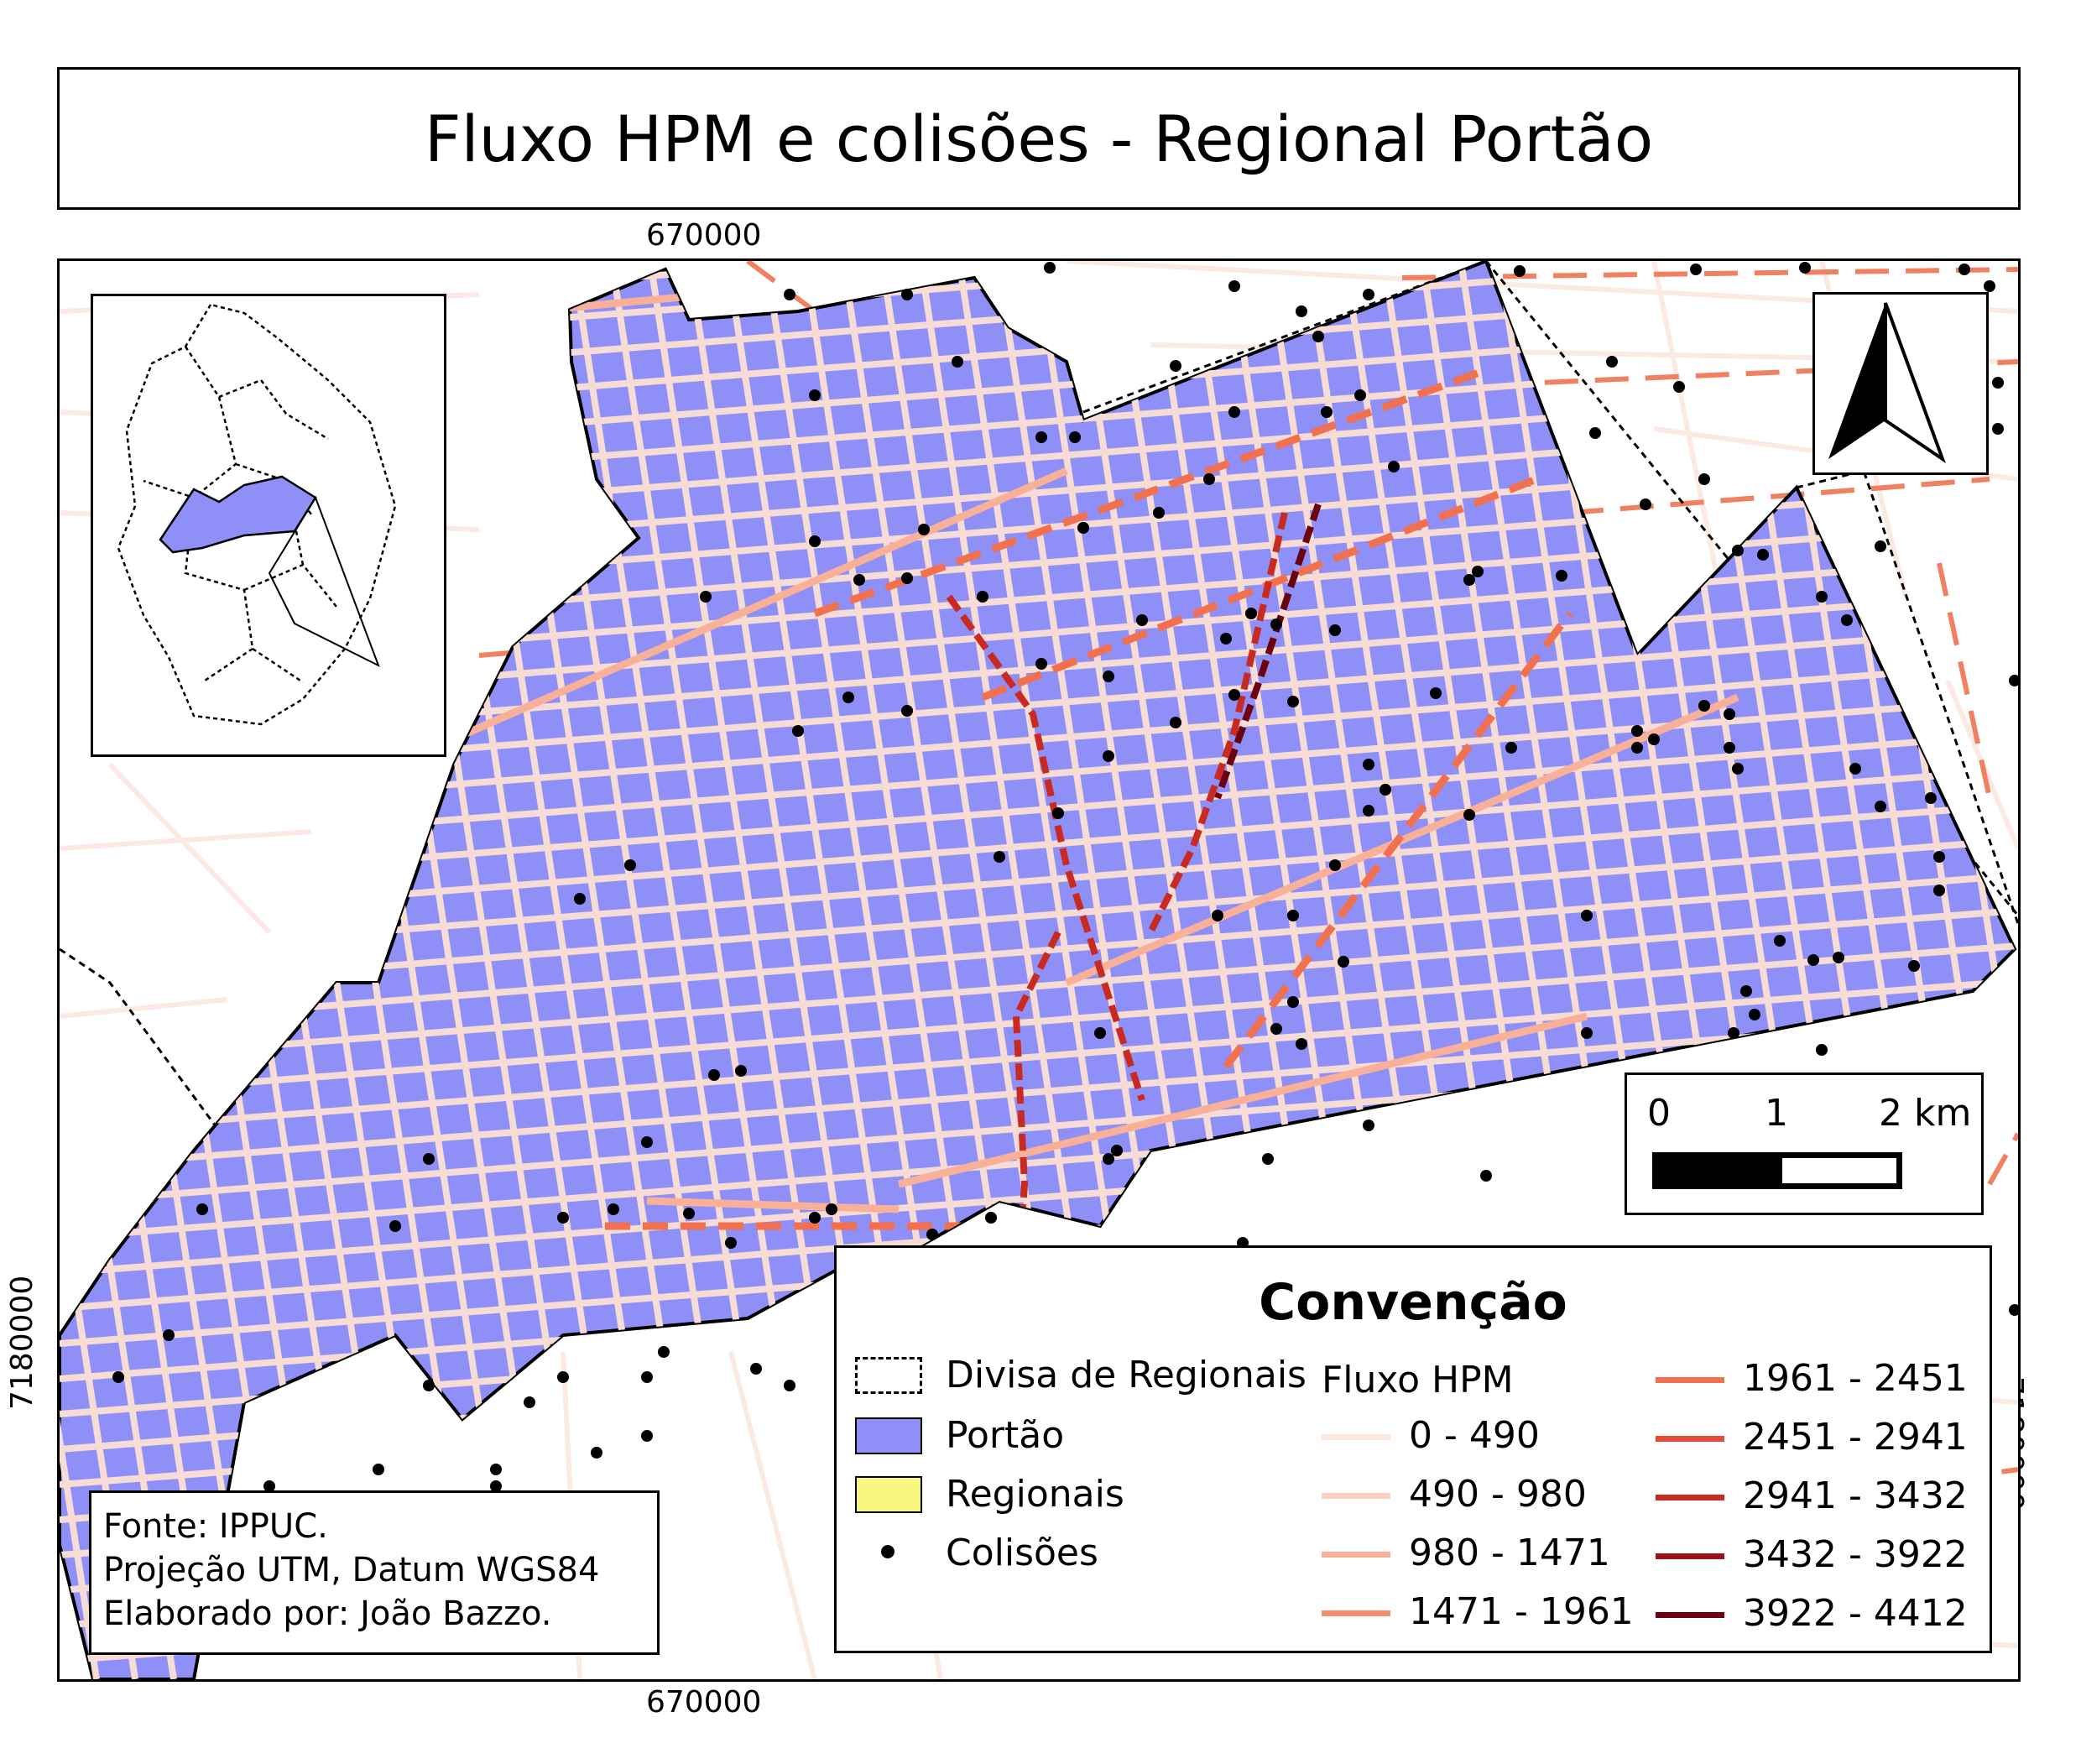 The height and width of the screenshot is (1764, 2081). What do you see at coordinates (704, 1702) in the screenshot?
I see `coord-label-bottom: 670000` at bounding box center [704, 1702].